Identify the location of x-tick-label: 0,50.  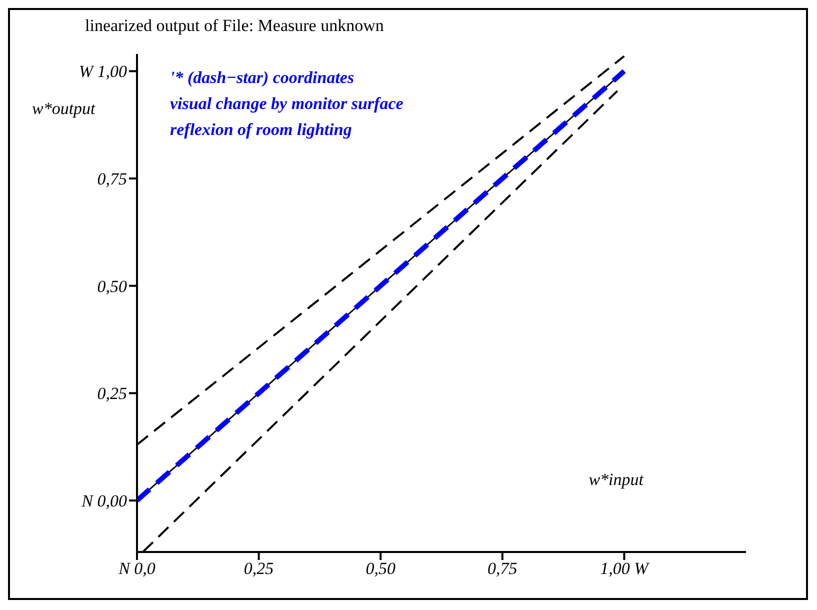
(381, 568).